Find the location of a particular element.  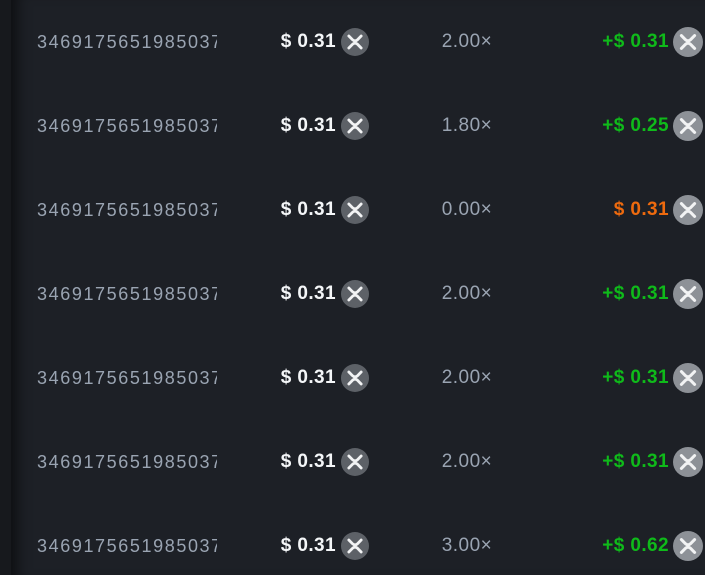

multiplier-cell: 3.00× is located at coordinates (467, 546).